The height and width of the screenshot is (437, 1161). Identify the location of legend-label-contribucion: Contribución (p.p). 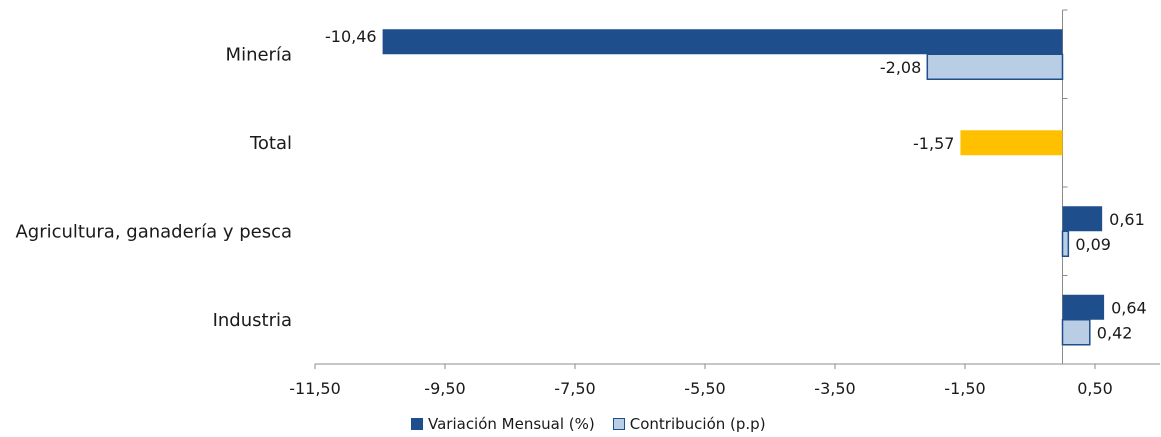
(697, 424).